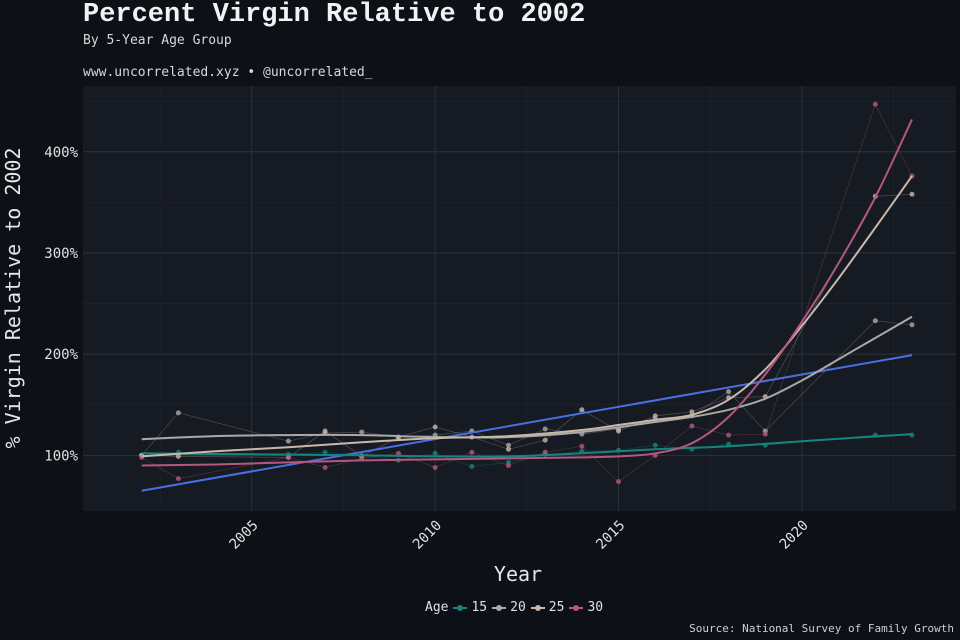 The width and height of the screenshot is (960, 640). Describe the element at coordinates (61, 153) in the screenshot. I see `y-tick-label: 400%` at that location.